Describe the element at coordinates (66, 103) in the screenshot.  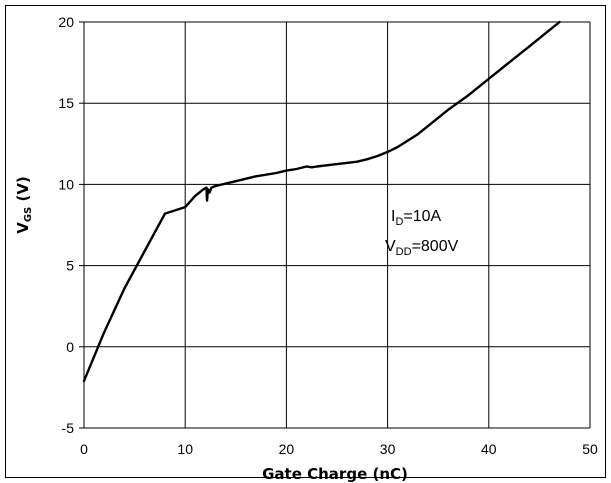
I see `y-tick-label: 15` at that location.